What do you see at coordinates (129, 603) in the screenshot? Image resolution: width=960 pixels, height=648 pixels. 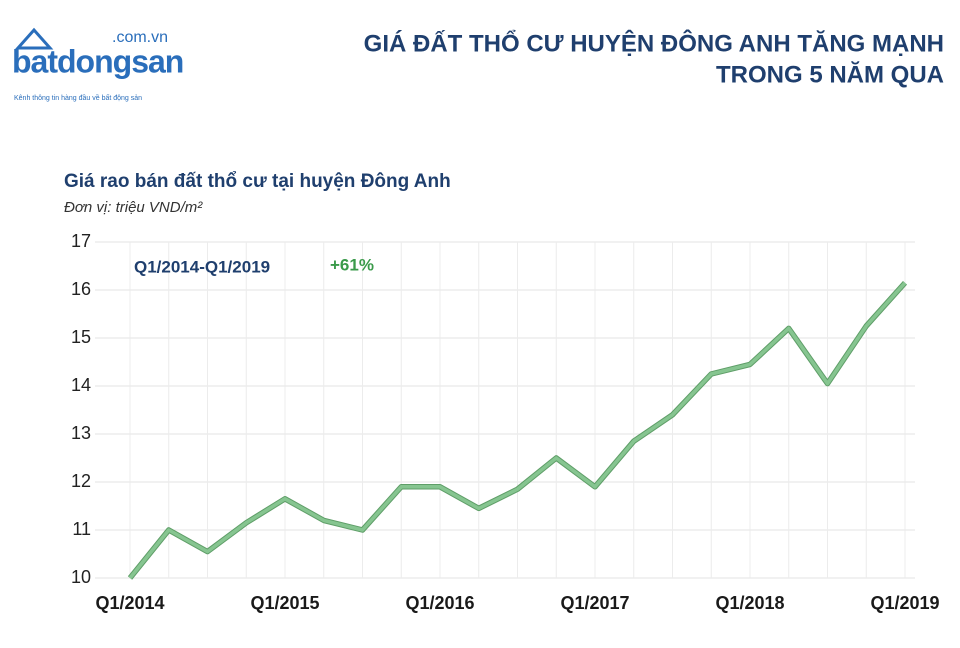 I see `x-tick-label: Q1/2014` at bounding box center [129, 603].